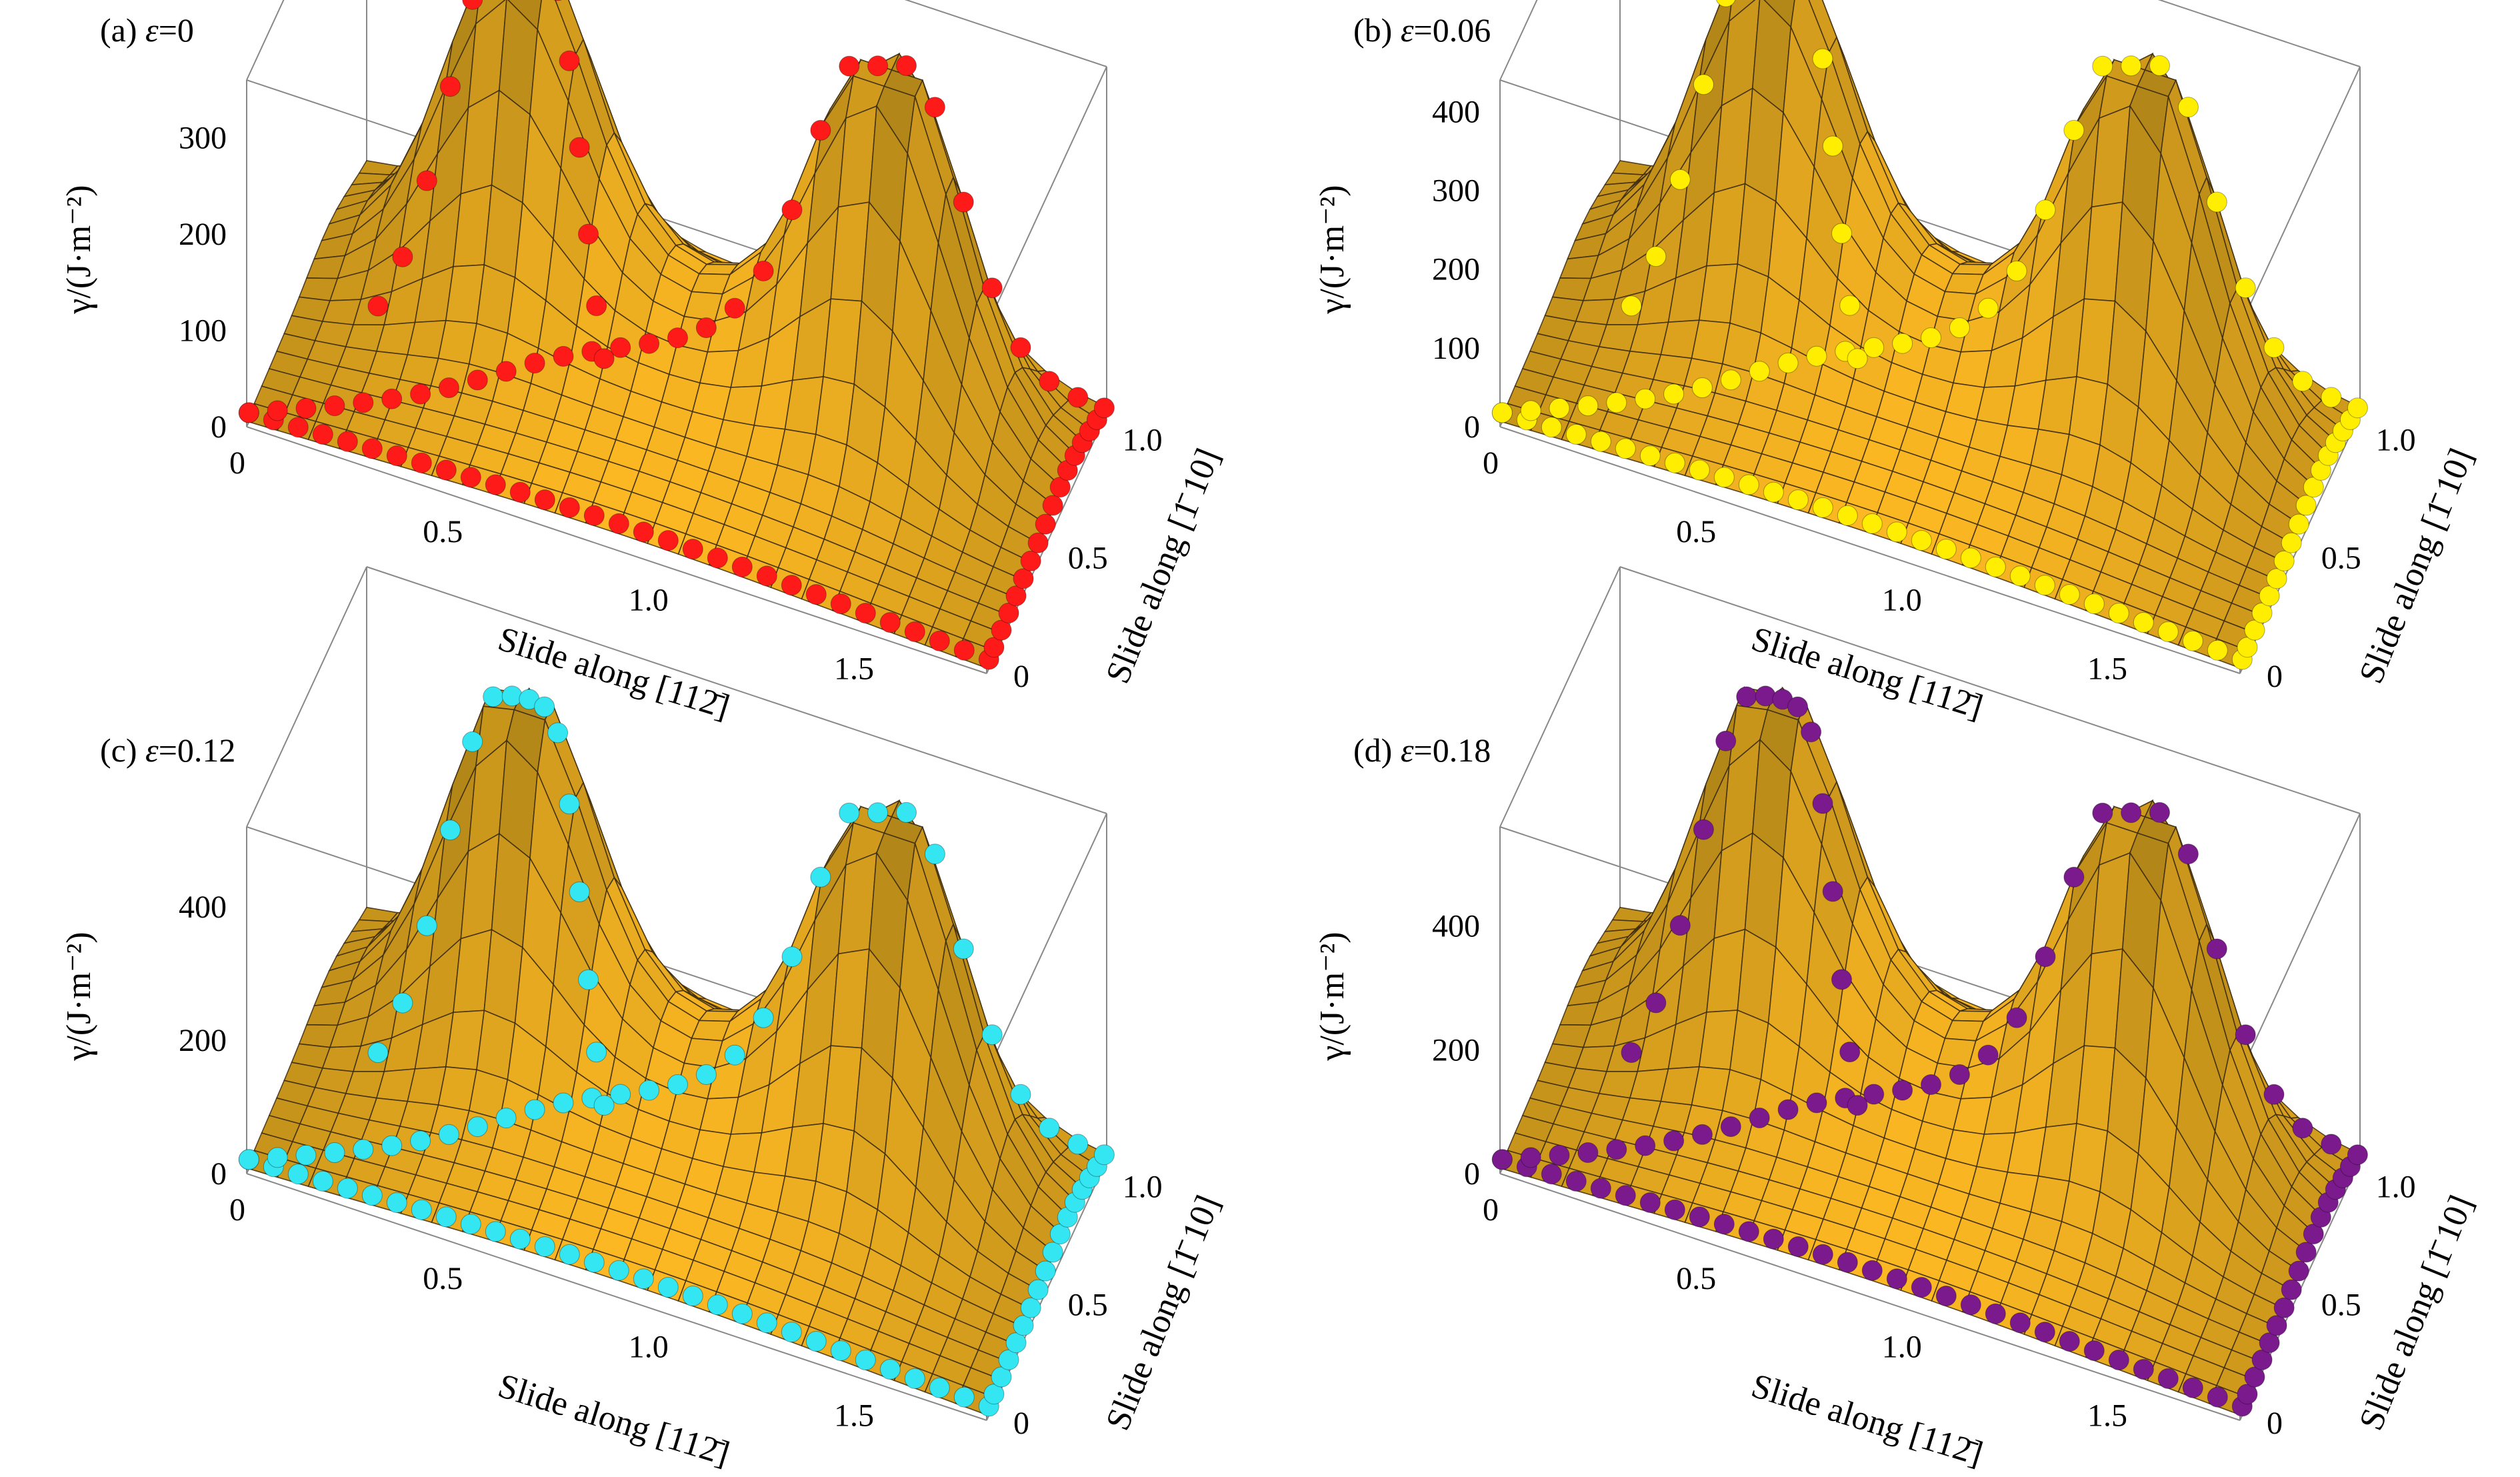 This screenshot has height=1477, width=2520. Describe the element at coordinates (1867, 1420) in the screenshot. I see `x-axis-label: Slide along [112̄]` at that location.